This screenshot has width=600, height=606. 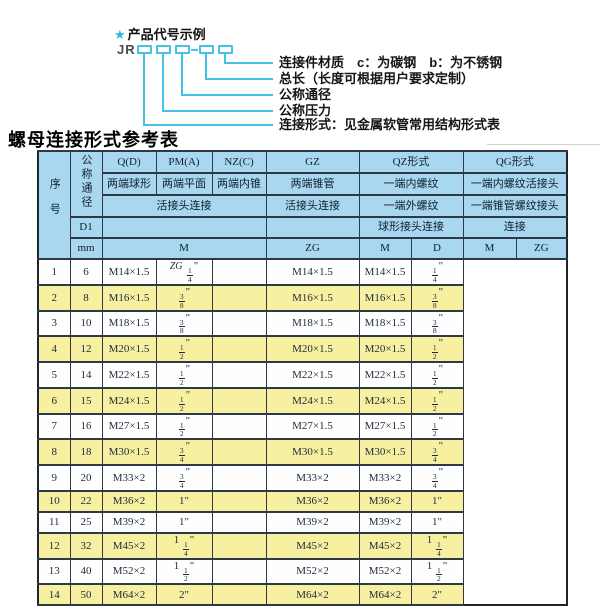 What do you see at coordinates (54, 297) in the screenshot?
I see `cell-seq: 2` at bounding box center [54, 297].